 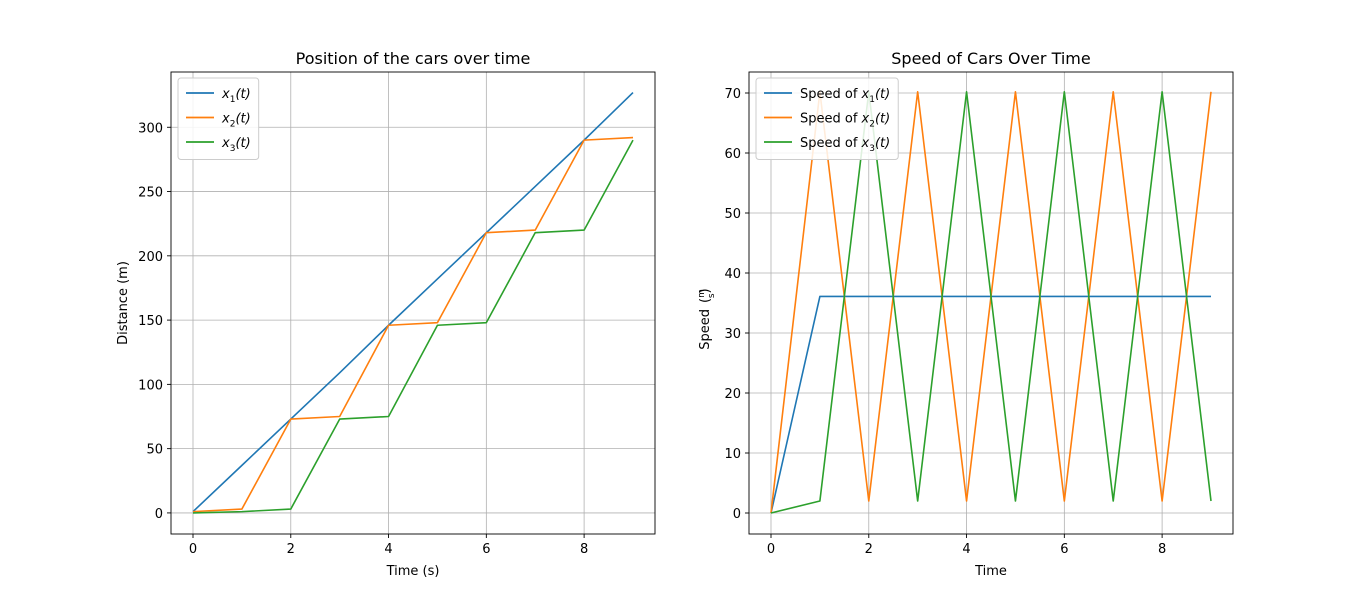 I want to click on speed-chart-x-tick-label: 2, so click(x=869, y=549).